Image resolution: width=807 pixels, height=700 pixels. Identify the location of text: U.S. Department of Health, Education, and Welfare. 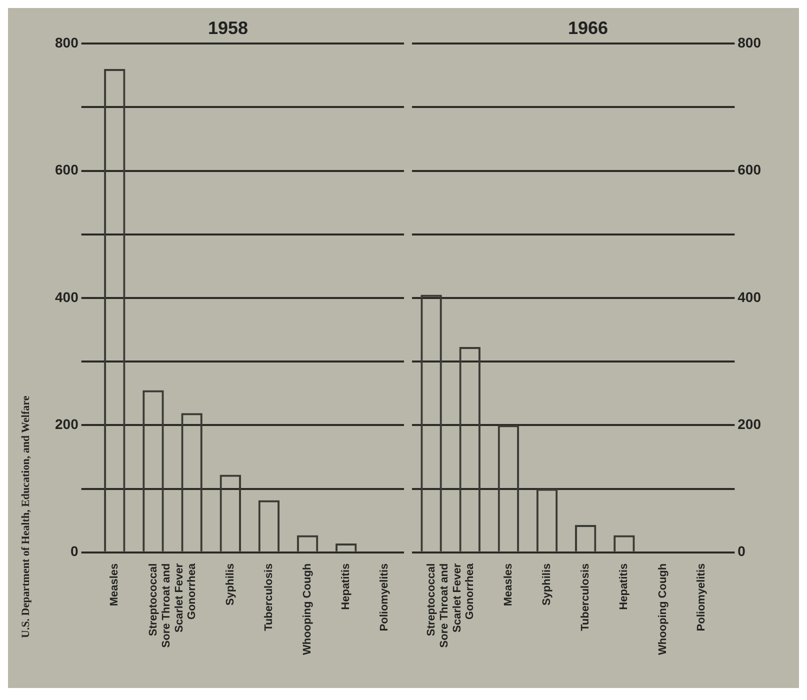
(26, 517).